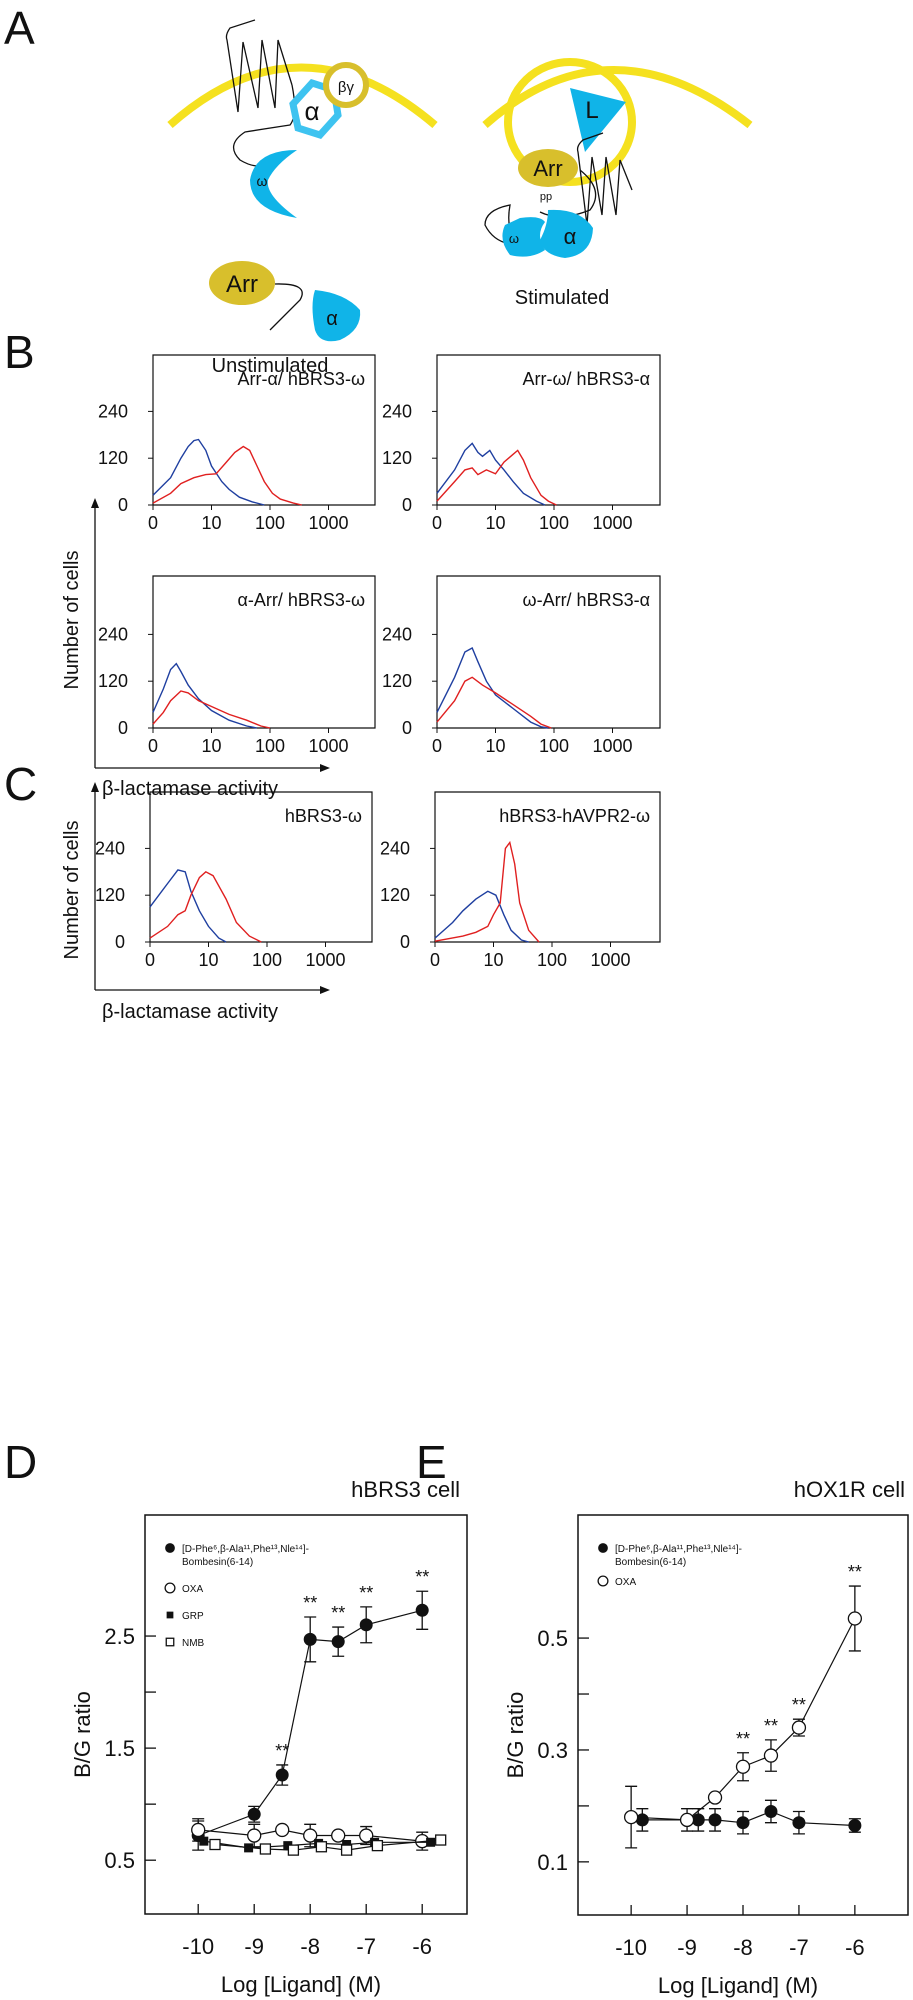  What do you see at coordinates (546, 197) in the screenshot?
I see `phosphorylation-label: pp` at bounding box center [546, 197].